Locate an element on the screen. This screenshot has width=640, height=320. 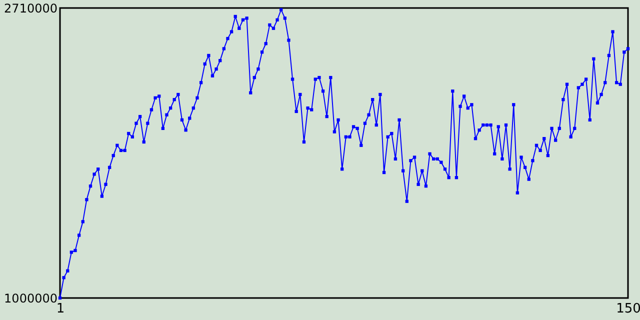
x-tick-label: 150 is located at coordinates (628, 309).